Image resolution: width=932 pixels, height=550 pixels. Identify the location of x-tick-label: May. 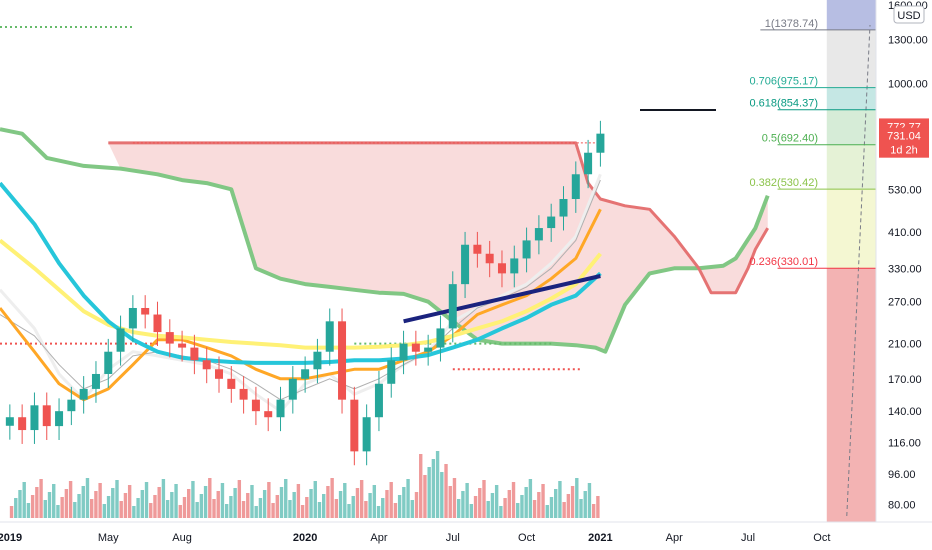
(108, 538).